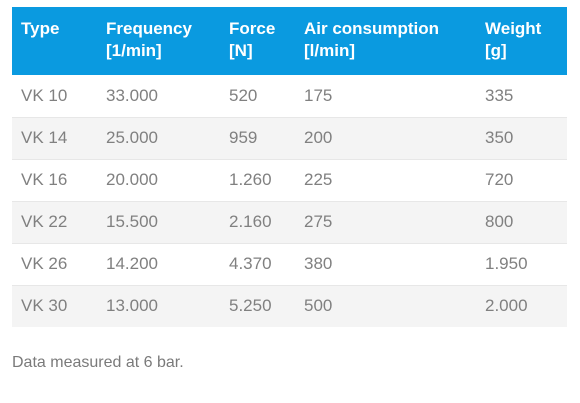  I want to click on cell-force: 4.370, so click(257, 264).